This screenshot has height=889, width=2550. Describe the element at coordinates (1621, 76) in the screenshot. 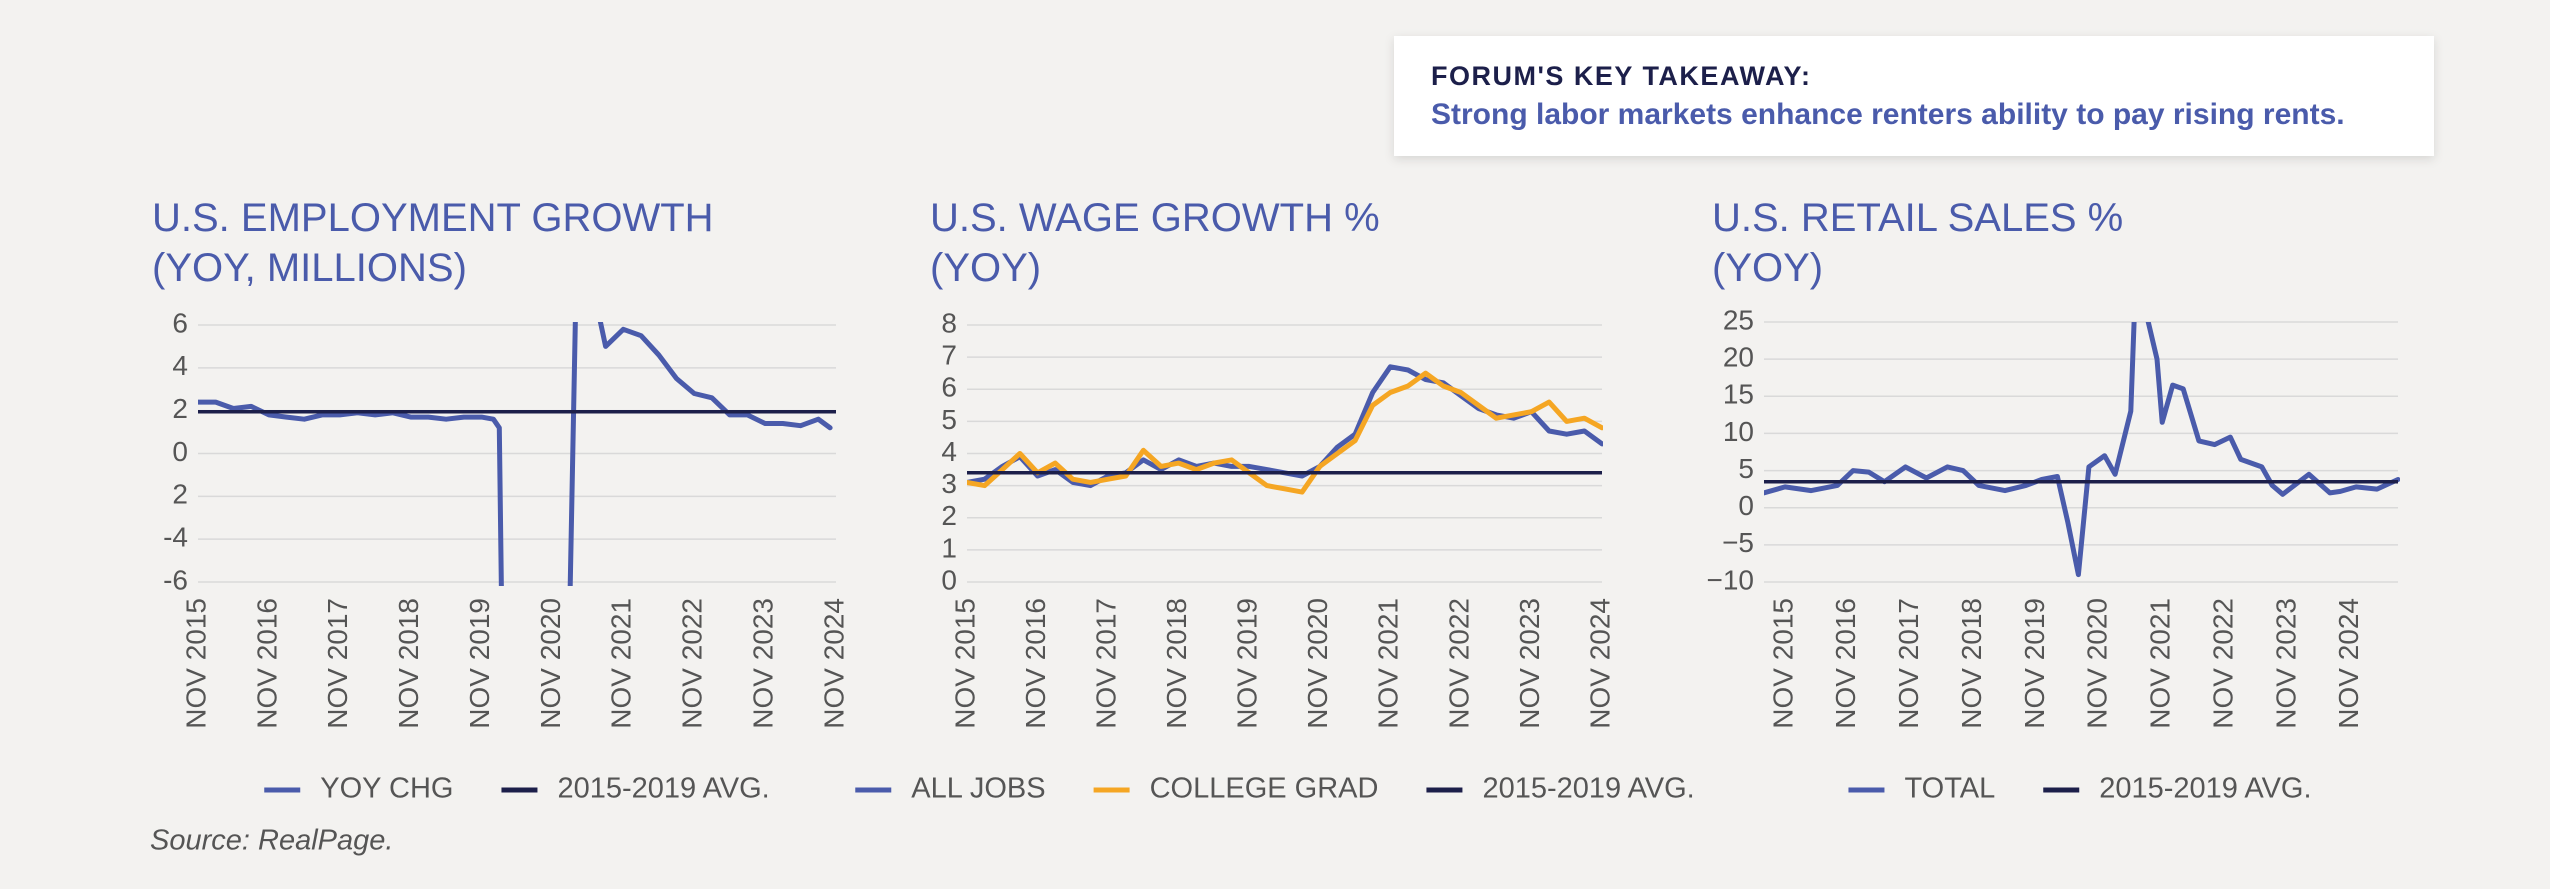

I see `callout-title: FORUM'S KEY TAKEAWAY:` at that location.